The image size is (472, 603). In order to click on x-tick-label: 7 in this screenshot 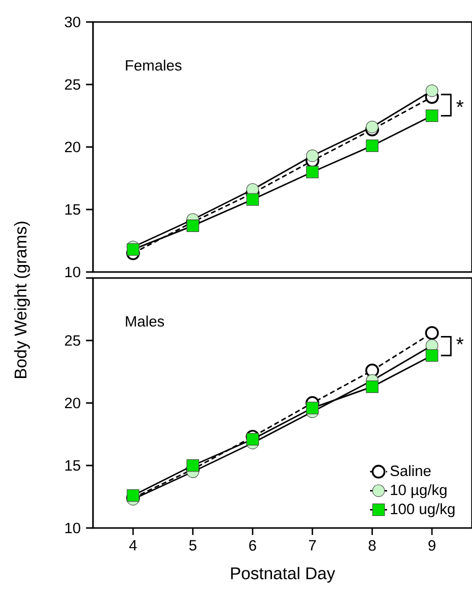, I will do `click(312, 545)`.